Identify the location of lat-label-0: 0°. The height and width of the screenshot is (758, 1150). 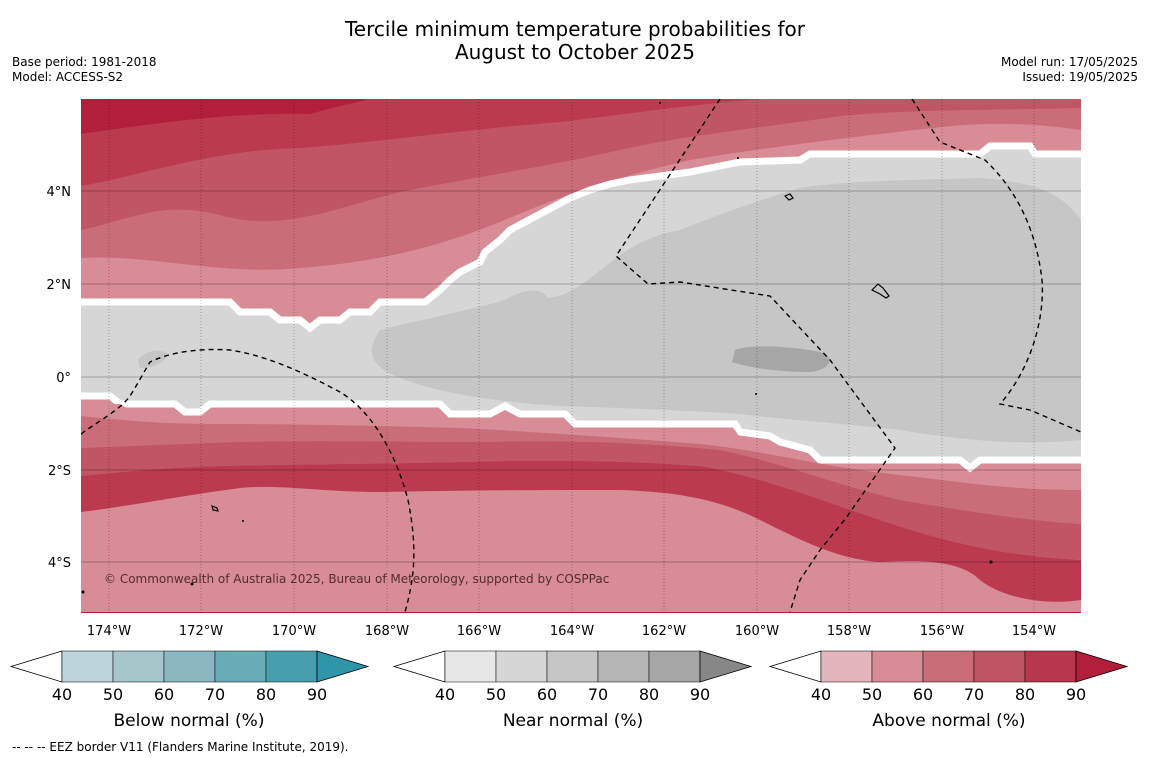
(63, 378).